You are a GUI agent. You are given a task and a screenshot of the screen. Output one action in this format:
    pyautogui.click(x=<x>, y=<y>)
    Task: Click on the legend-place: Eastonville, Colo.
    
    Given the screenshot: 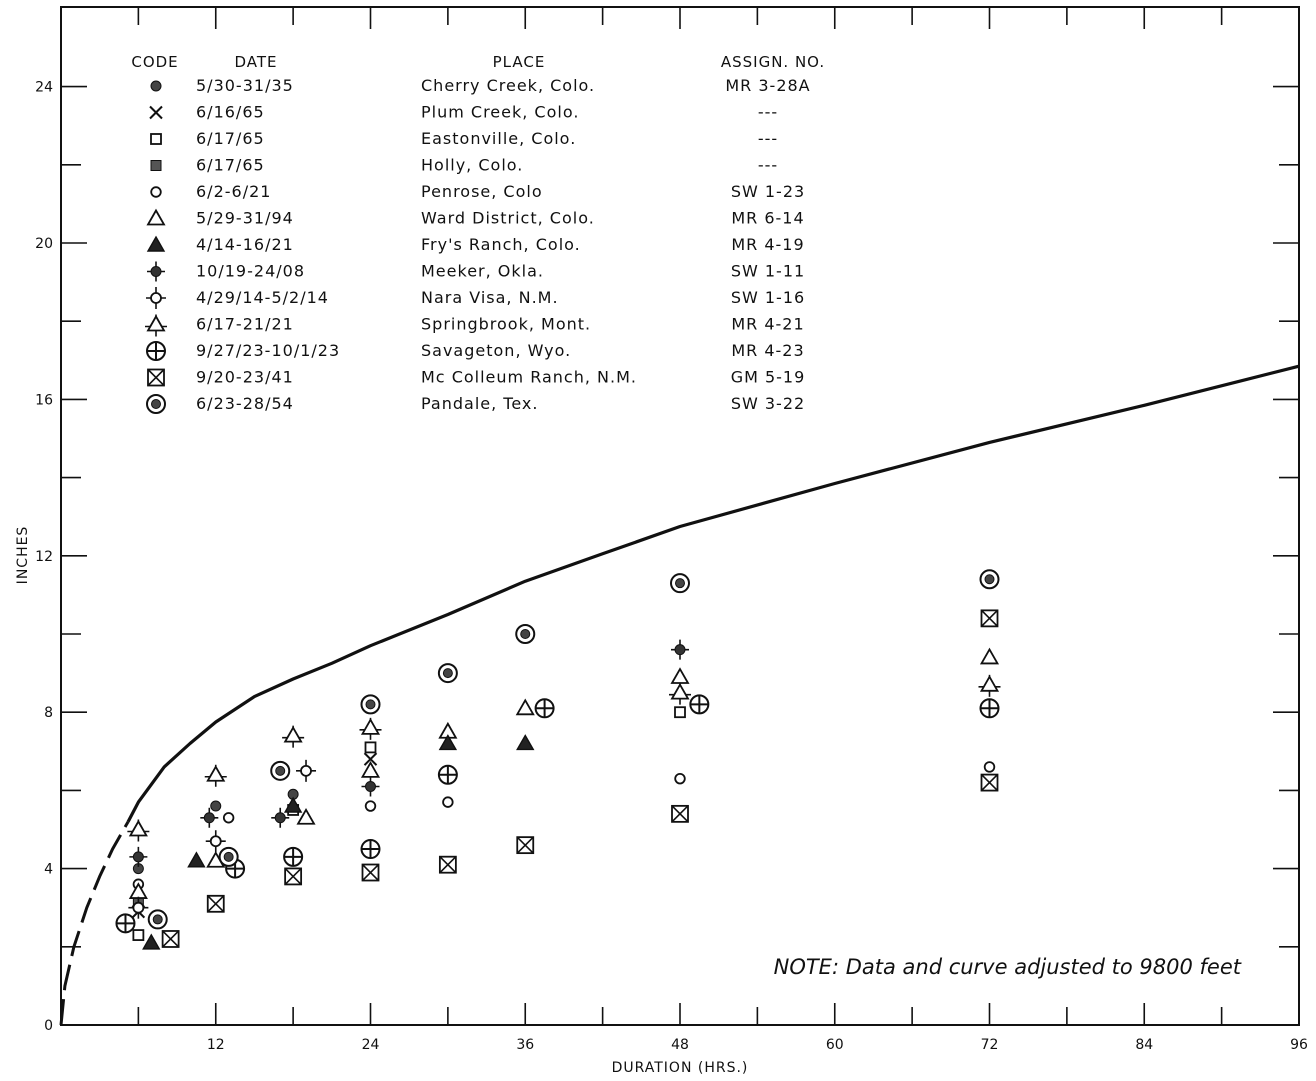 What is the action you would take?
    pyautogui.click(x=498, y=138)
    